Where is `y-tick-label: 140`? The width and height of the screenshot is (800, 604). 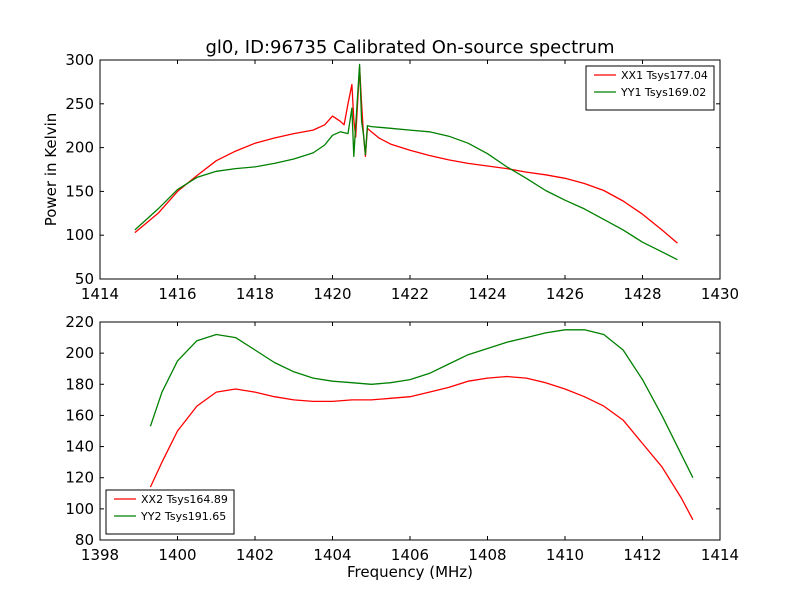
y-tick-label: 140 is located at coordinates (79, 447).